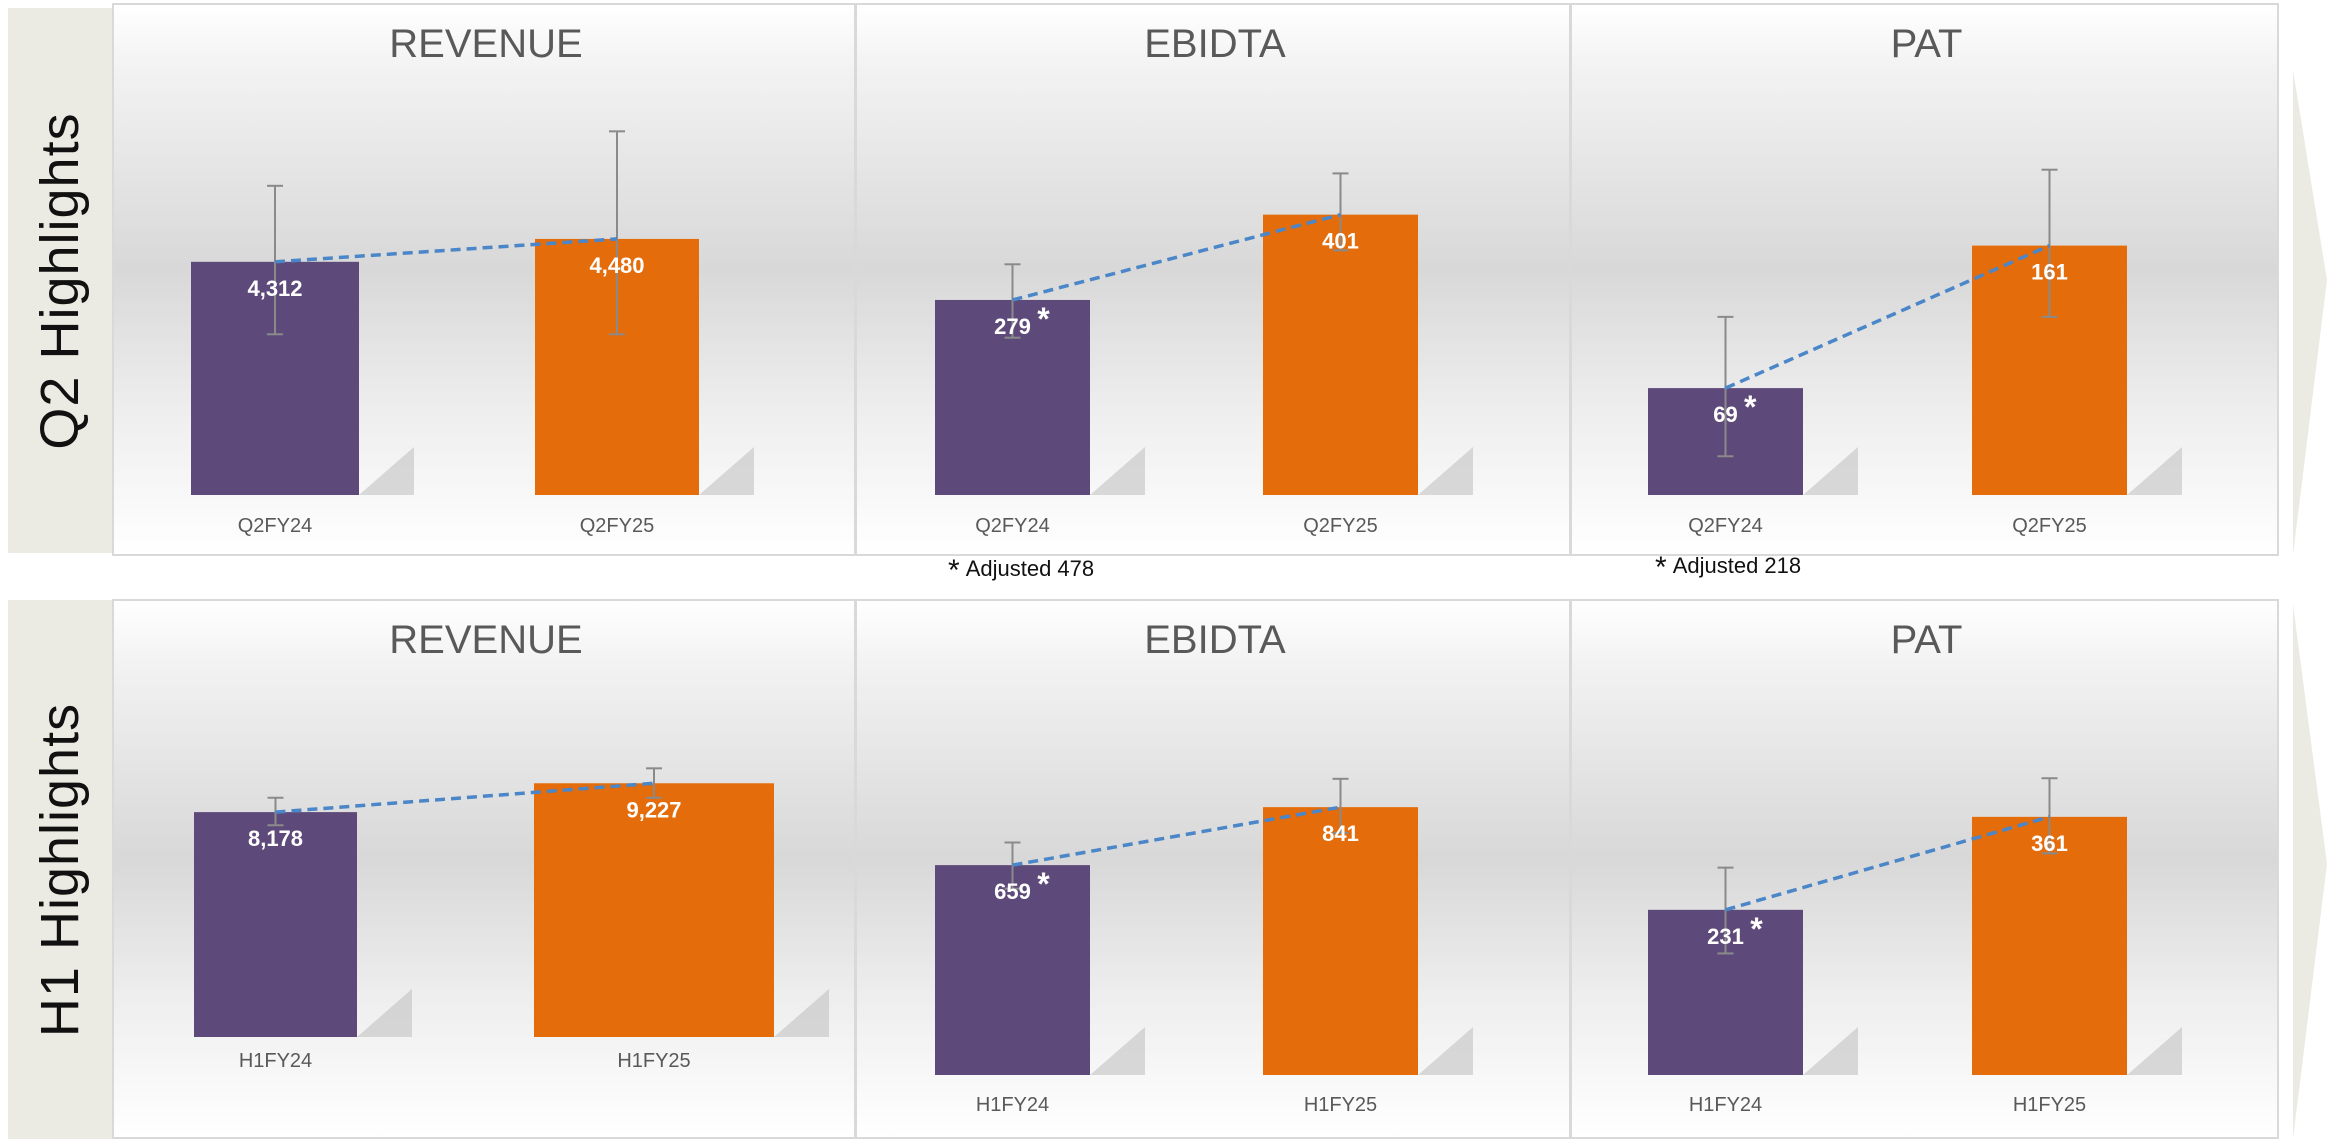 This screenshot has height=1139, width=2331. I want to click on data-label: 8,178, so click(275, 838).